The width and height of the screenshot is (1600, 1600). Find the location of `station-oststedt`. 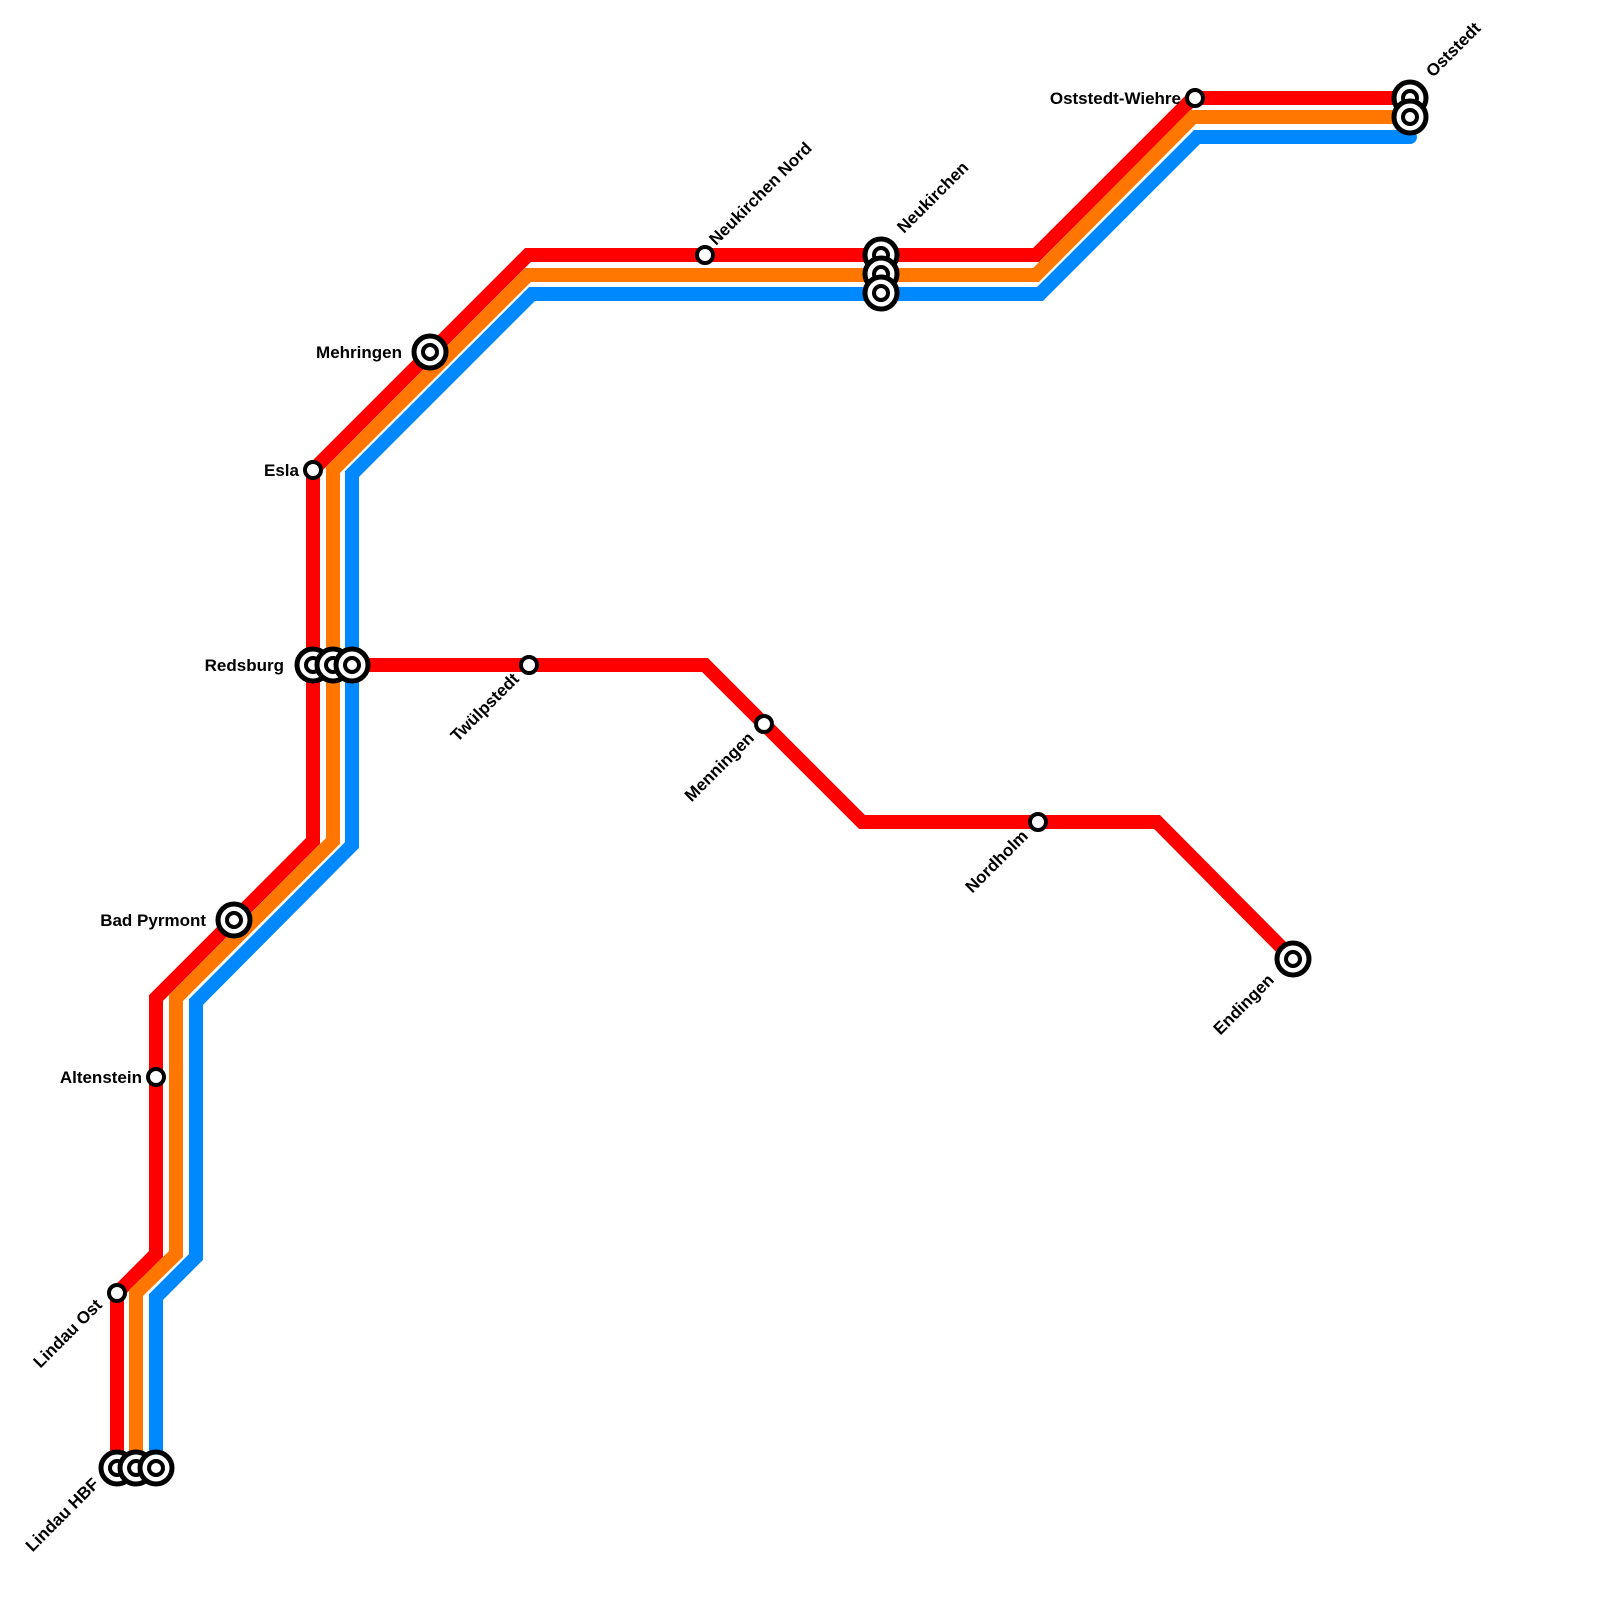

station-oststedt is located at coordinates (1410, 107).